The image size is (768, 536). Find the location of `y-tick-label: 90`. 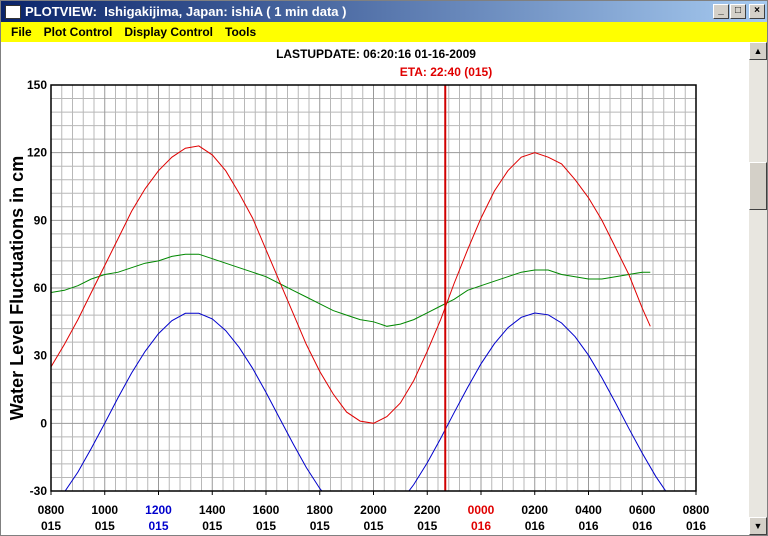

y-tick-label: 90 is located at coordinates (41, 220).